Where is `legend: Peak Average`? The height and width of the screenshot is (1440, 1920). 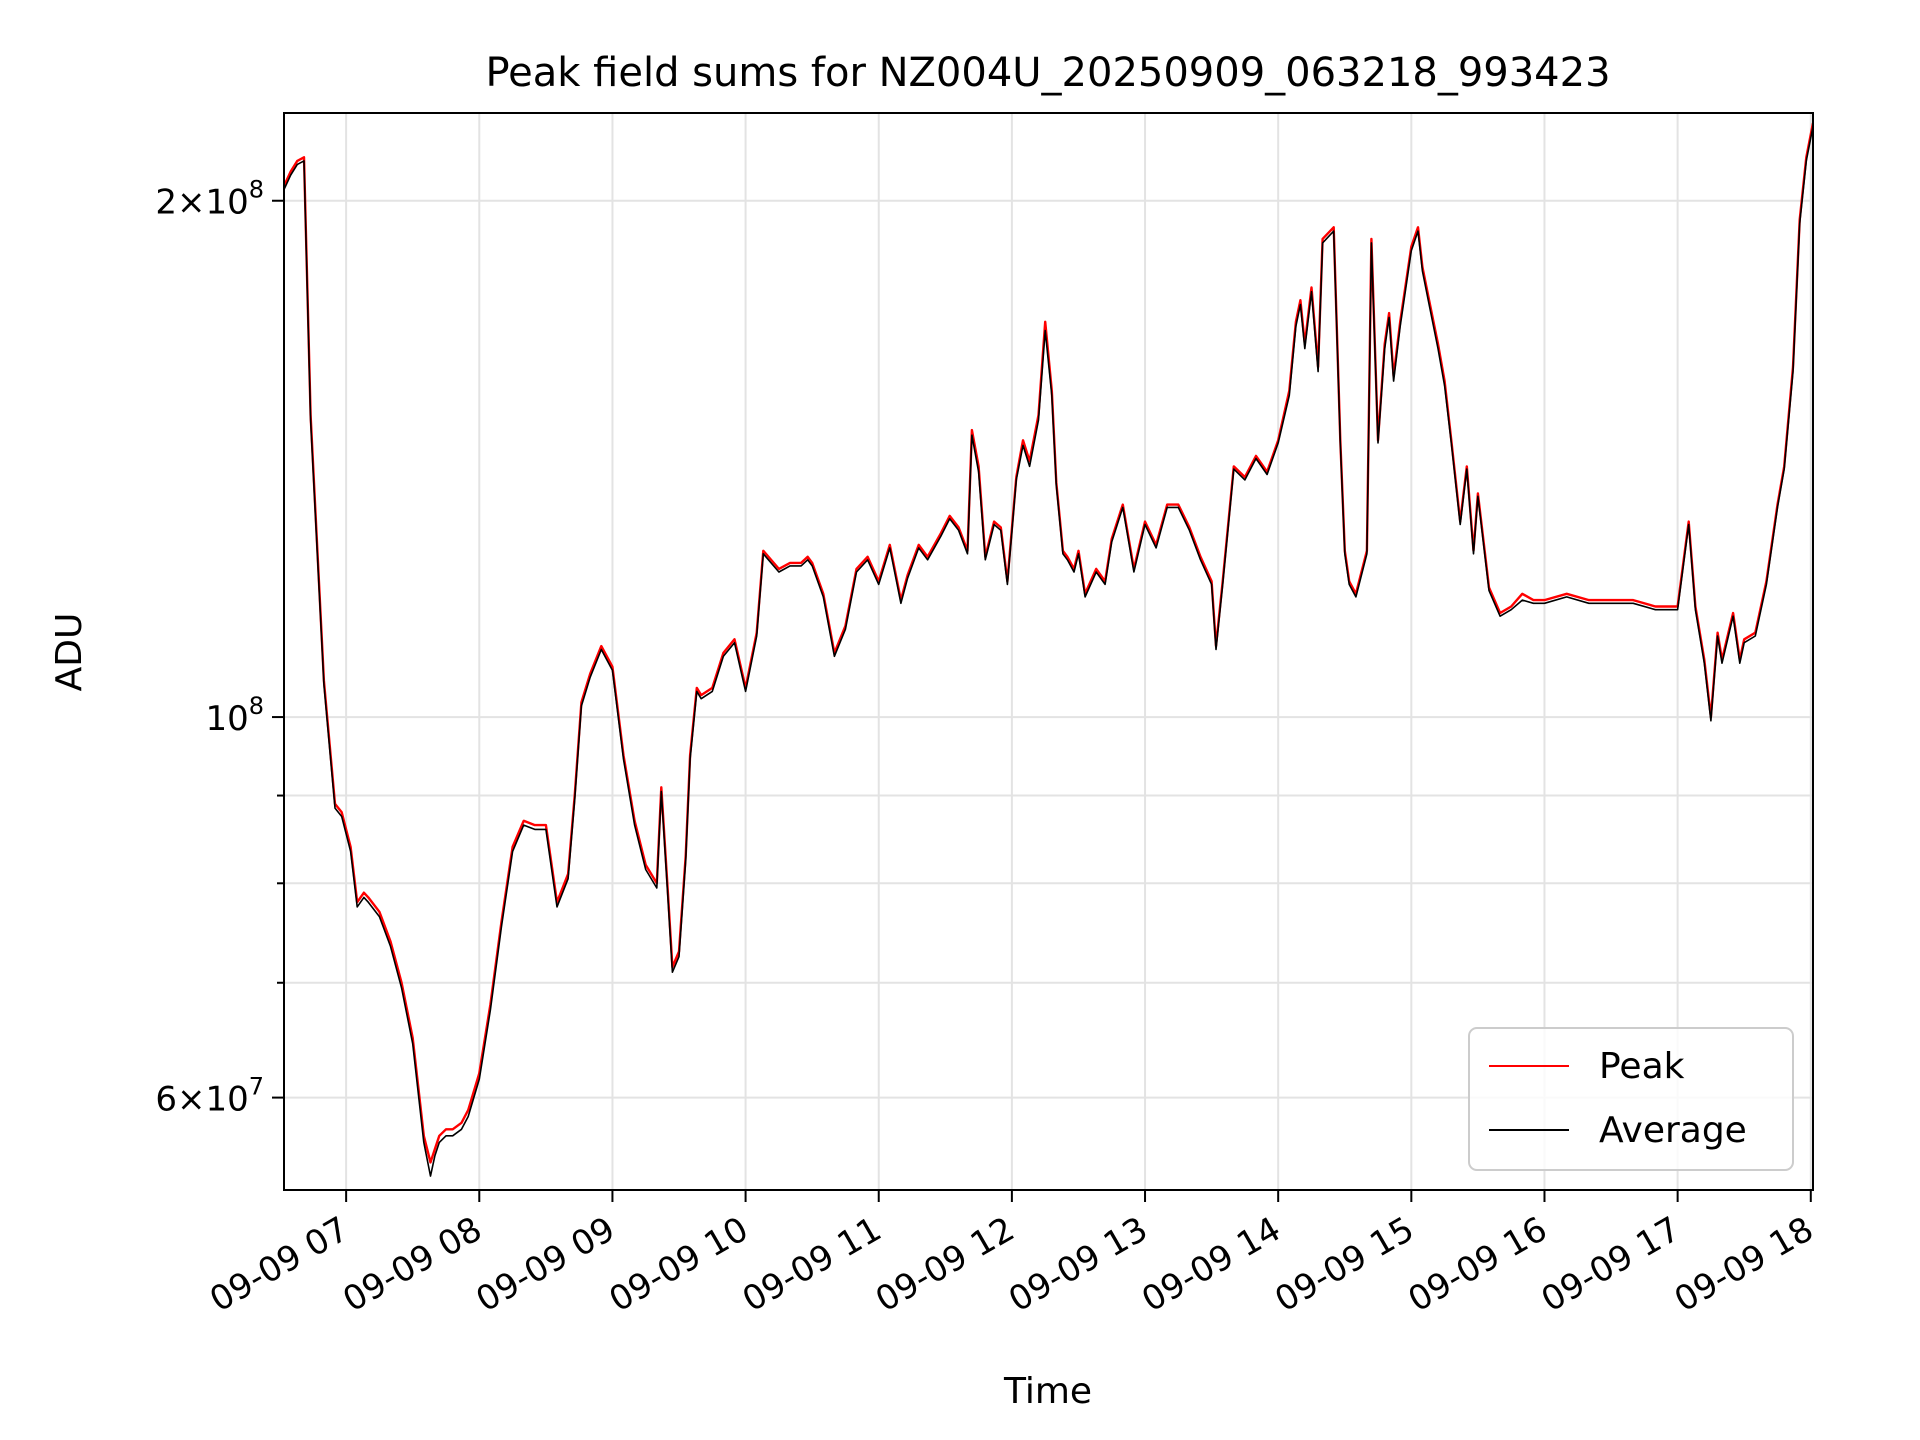
legend: Peak Average is located at coordinates (1631, 1099).